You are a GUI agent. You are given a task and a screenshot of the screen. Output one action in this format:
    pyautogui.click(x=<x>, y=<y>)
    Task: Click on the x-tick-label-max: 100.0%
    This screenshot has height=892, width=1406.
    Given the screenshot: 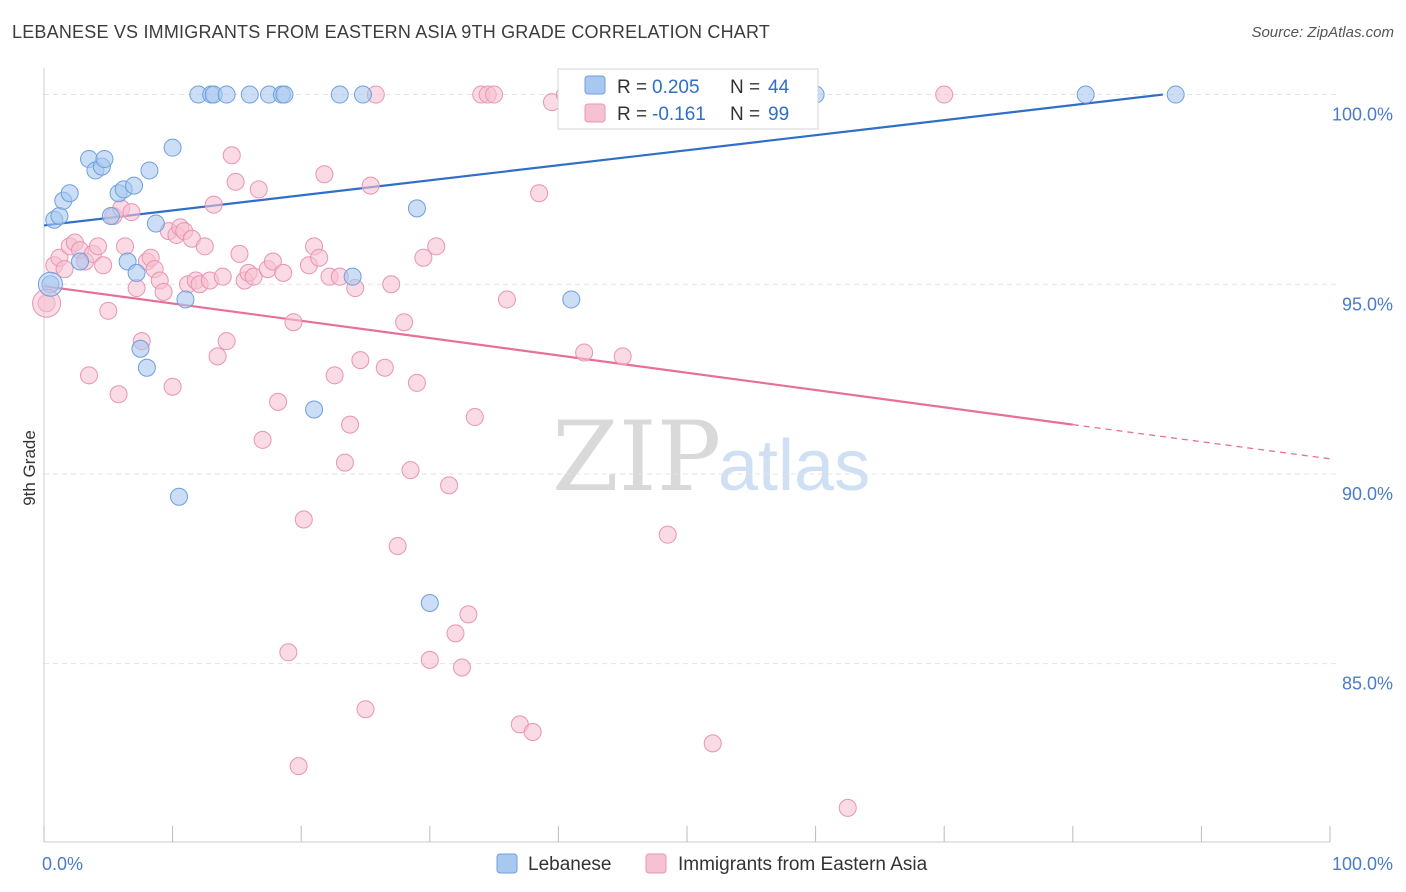 What is the action you would take?
    pyautogui.click(x=1362, y=864)
    